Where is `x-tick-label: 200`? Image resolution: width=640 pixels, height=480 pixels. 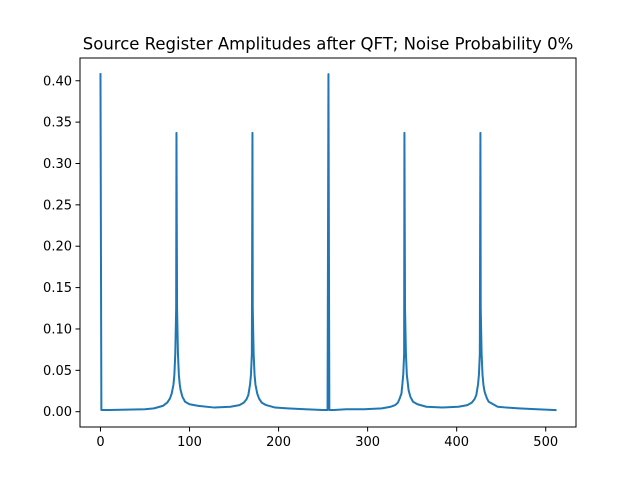
x-tick-label: 200 is located at coordinates (278, 442).